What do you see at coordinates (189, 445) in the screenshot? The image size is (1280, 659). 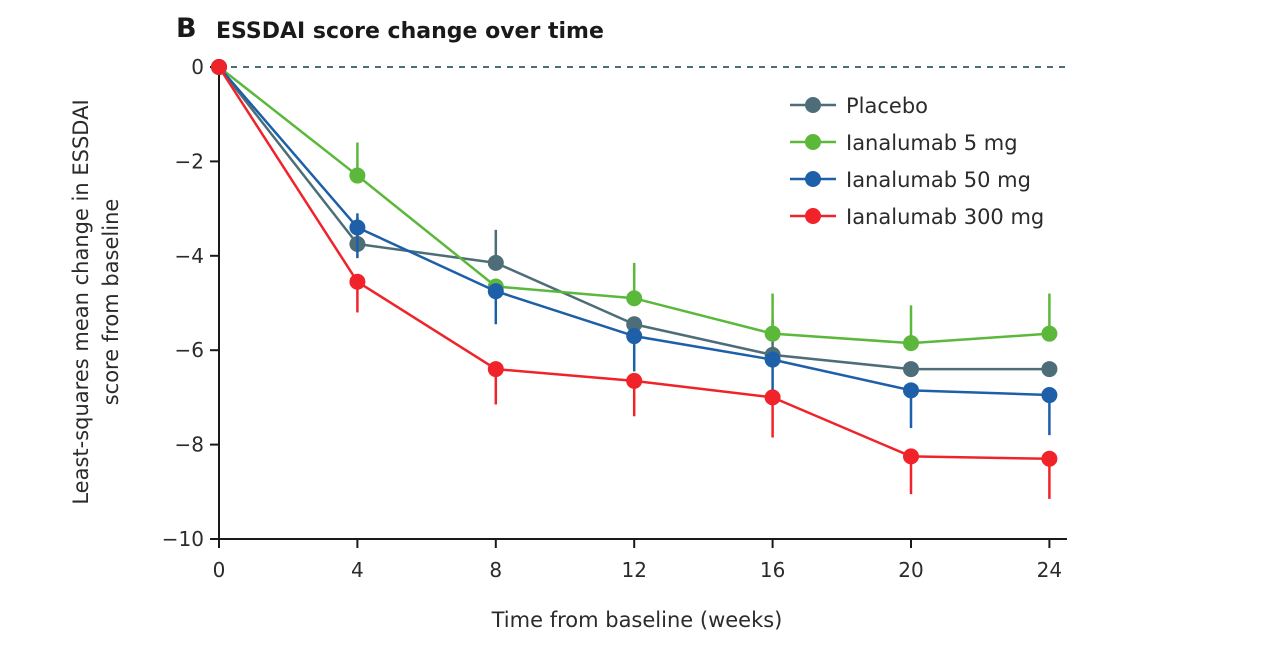 I see `y-tick-label: −8` at bounding box center [189, 445].